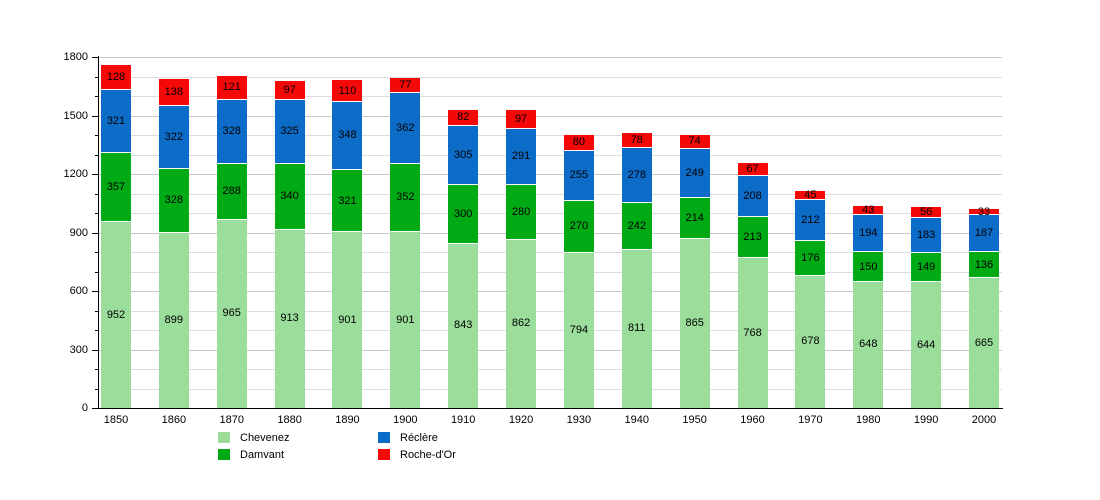 The height and width of the screenshot is (500, 1100). Describe the element at coordinates (752, 420) in the screenshot. I see `x-tick-label: 1960` at that location.